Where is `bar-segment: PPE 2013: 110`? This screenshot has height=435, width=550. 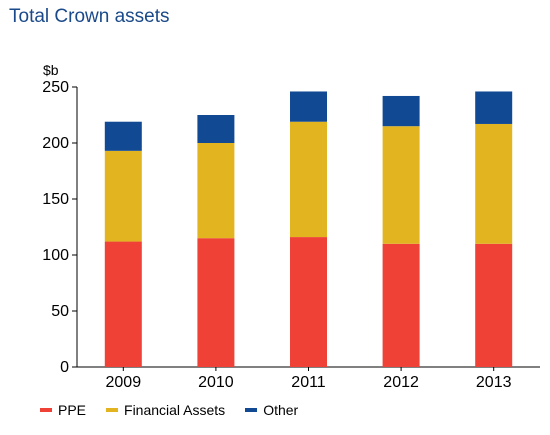
bar-segment: PPE 2013: 110 is located at coordinates (494, 305).